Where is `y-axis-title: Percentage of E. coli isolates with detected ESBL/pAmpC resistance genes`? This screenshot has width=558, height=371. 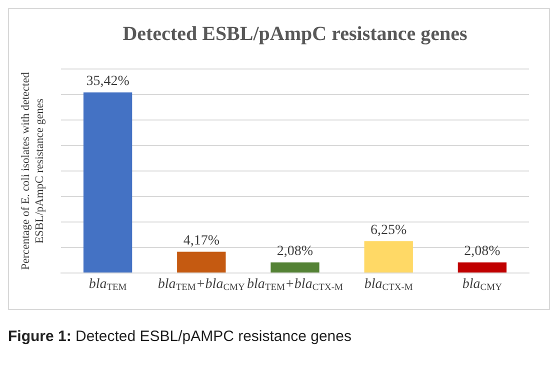
y-axis-title: Percentage of E. coli isolates with detected ESBL/pAmpC resistance genes is located at coordinates (33, 171).